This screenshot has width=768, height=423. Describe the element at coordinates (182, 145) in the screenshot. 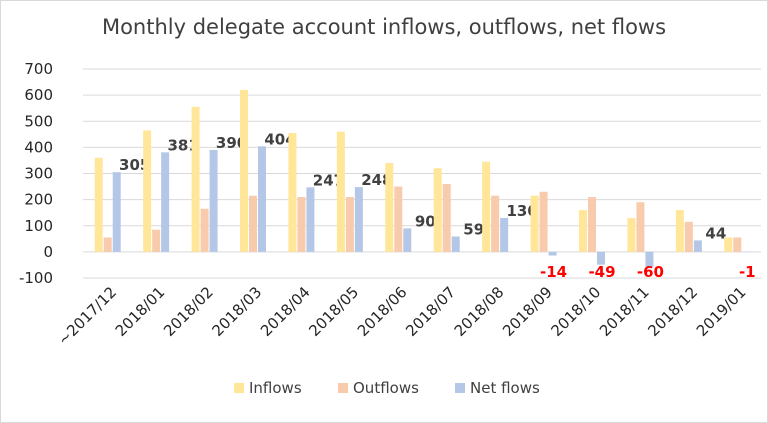

I see `data-label: 381` at that location.